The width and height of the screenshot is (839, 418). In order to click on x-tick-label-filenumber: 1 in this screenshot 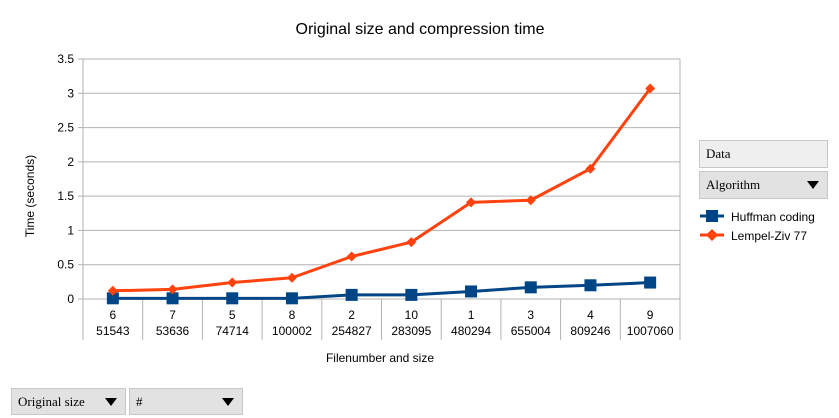, I will do `click(471, 315)`.